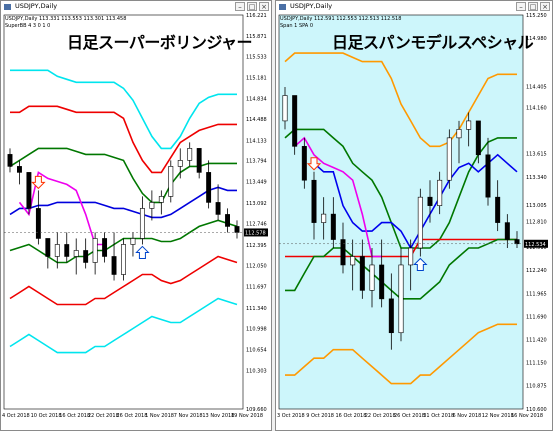 This screenshot has width=553, height=431. What do you see at coordinates (536, 155) in the screenshot?
I see `y-tick-label: 113.615` at bounding box center [536, 155].